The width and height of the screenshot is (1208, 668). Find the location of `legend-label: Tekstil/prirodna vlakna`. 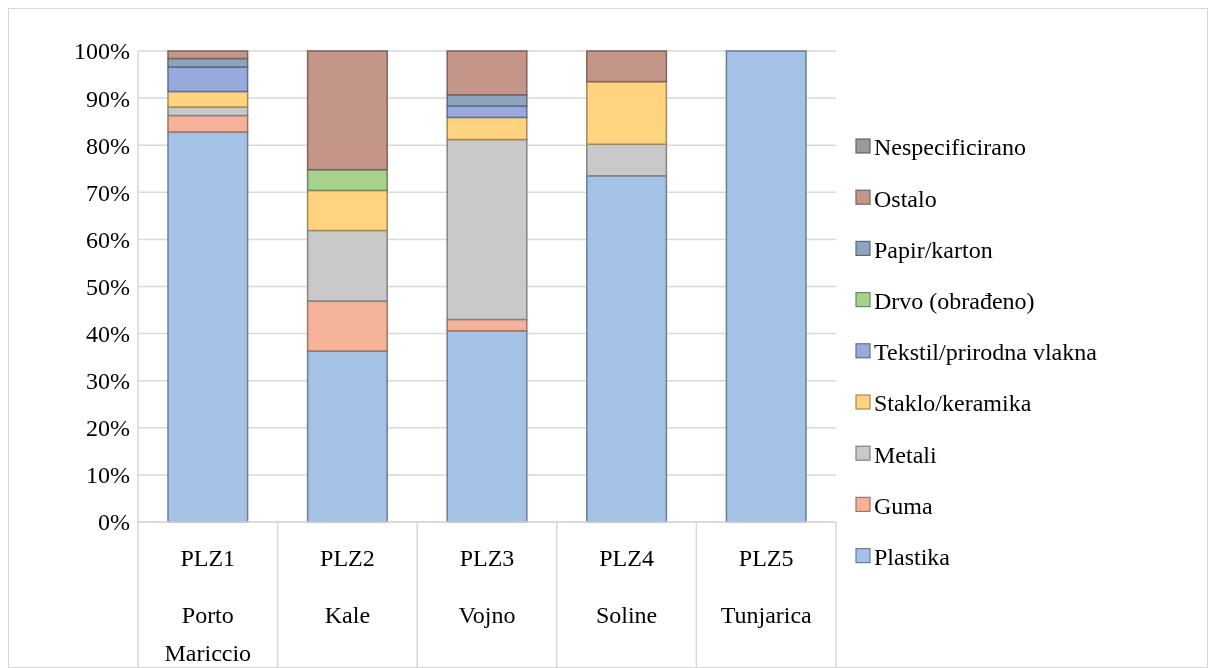

legend-label: Tekstil/prirodna vlakna is located at coordinates (986, 352).